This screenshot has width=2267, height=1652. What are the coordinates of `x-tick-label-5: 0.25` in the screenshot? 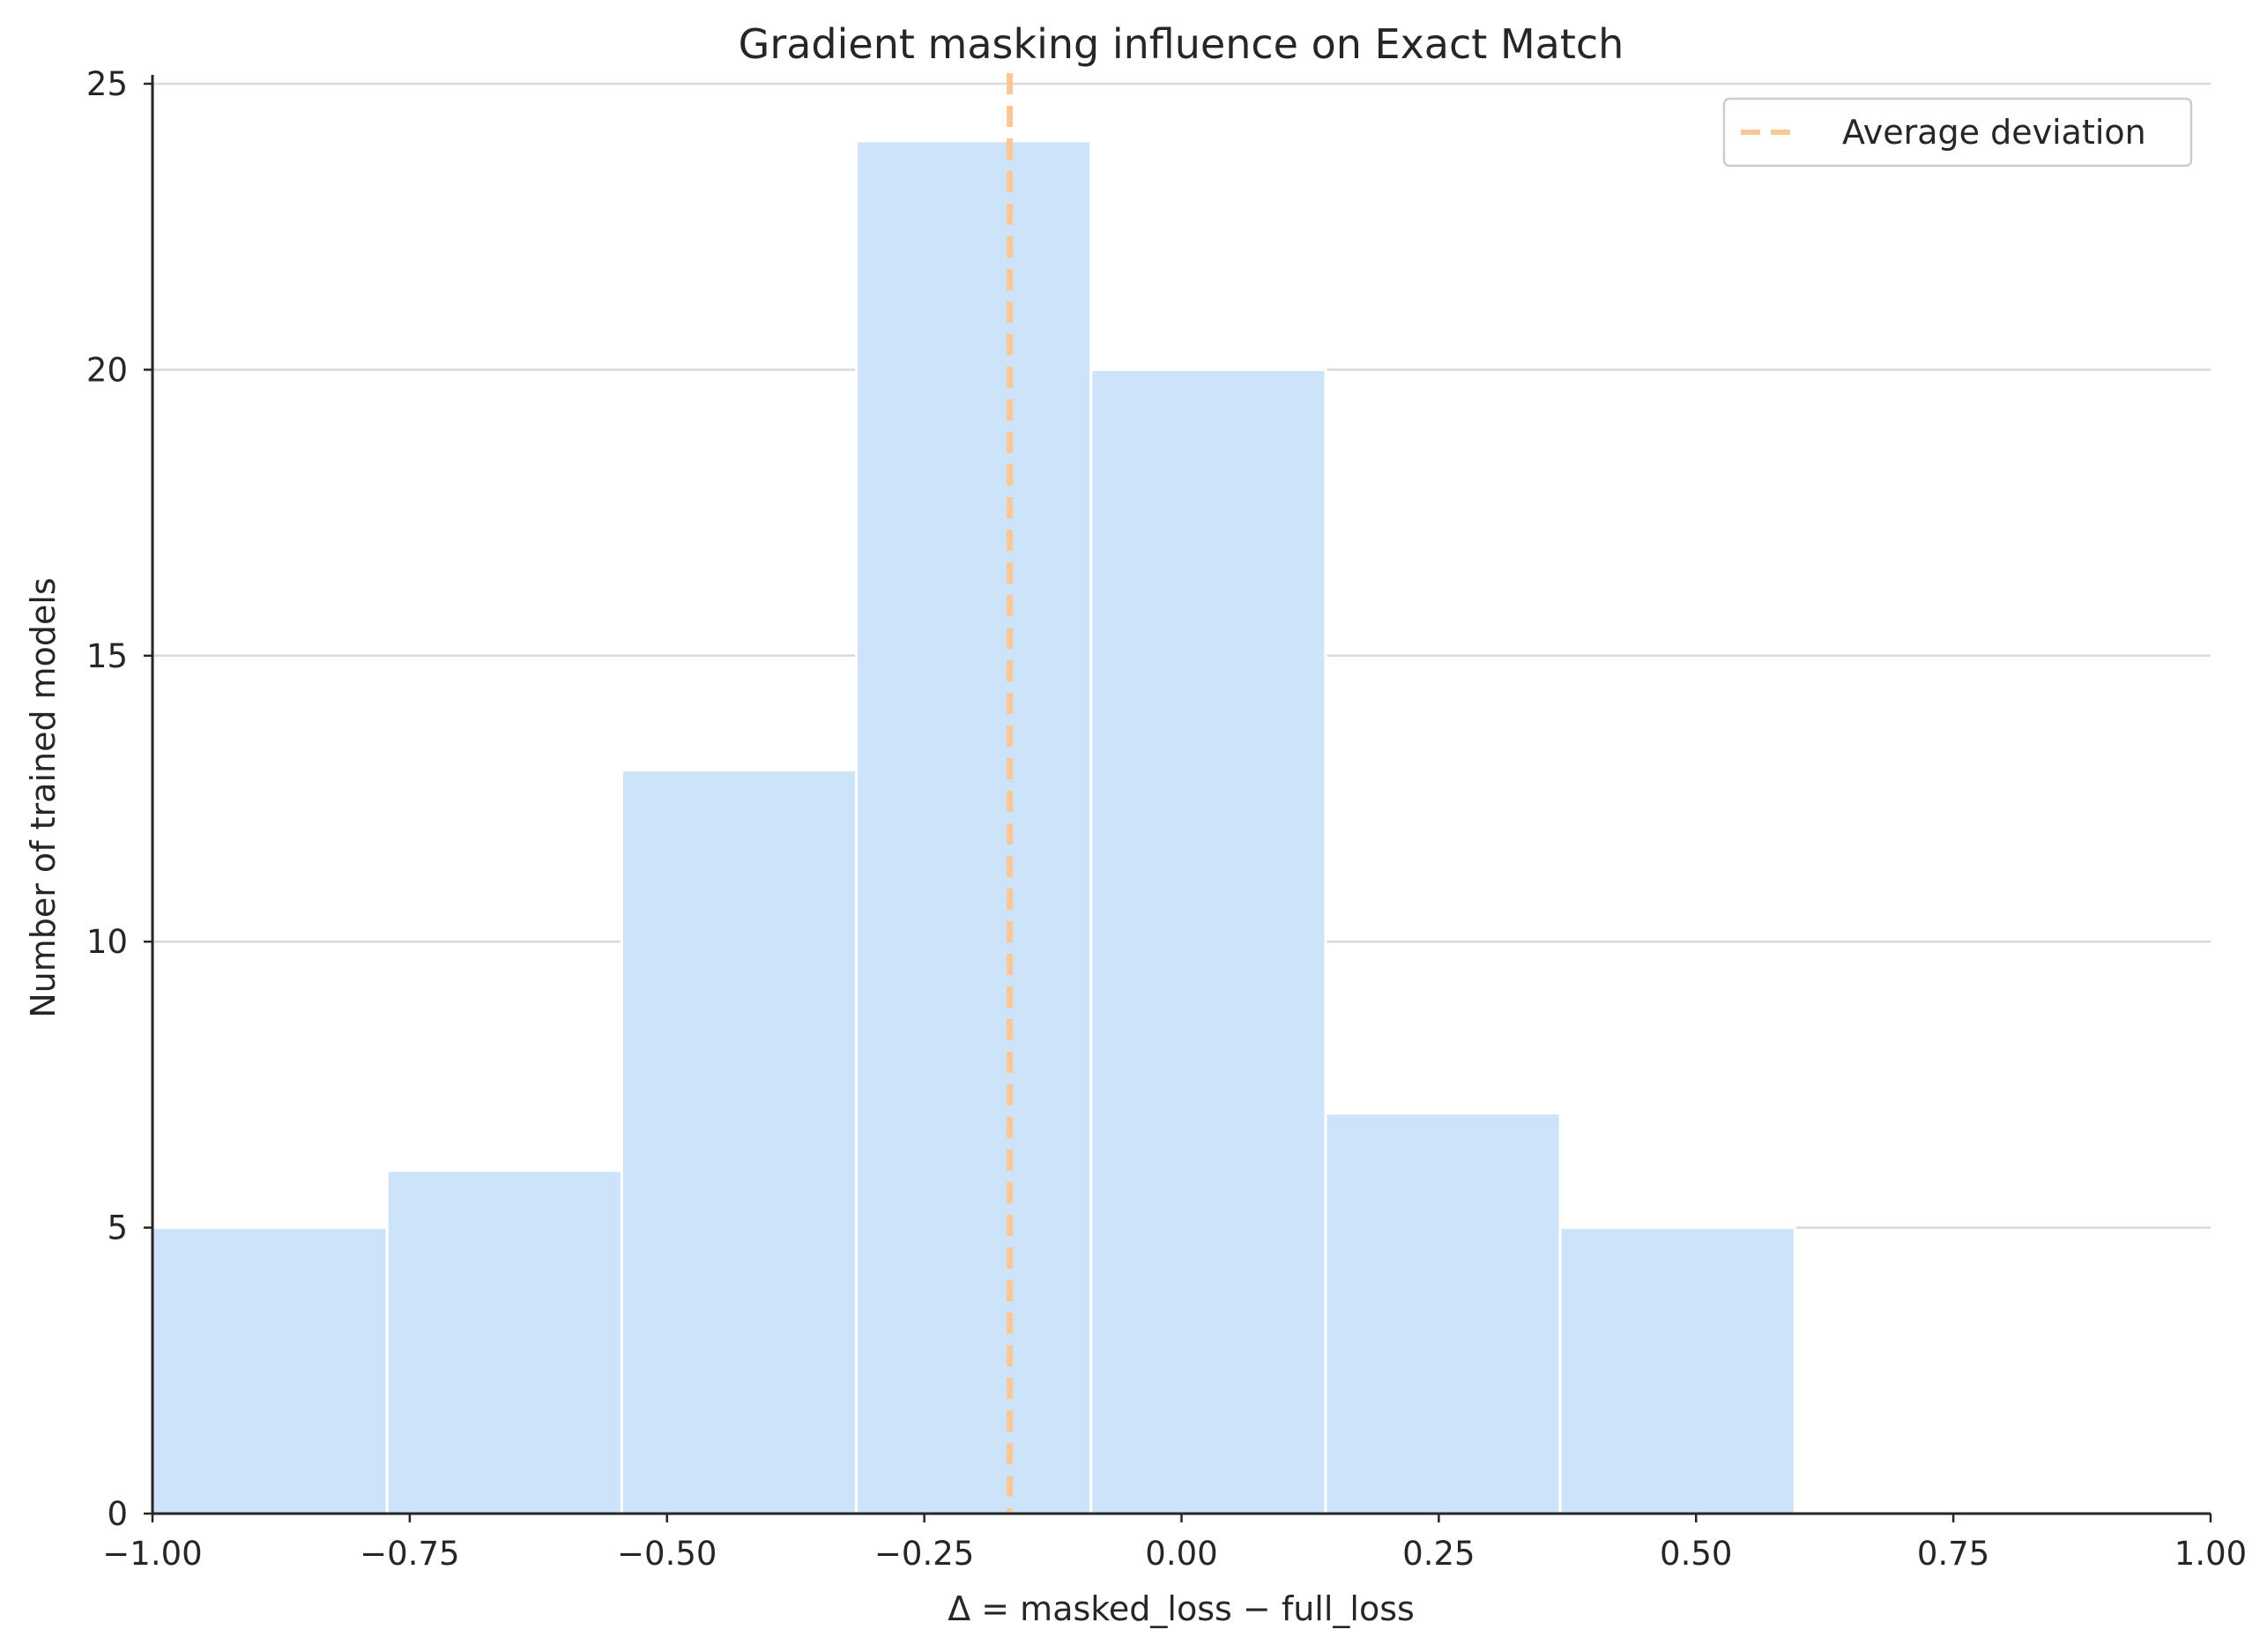 It's located at (1438, 1554).